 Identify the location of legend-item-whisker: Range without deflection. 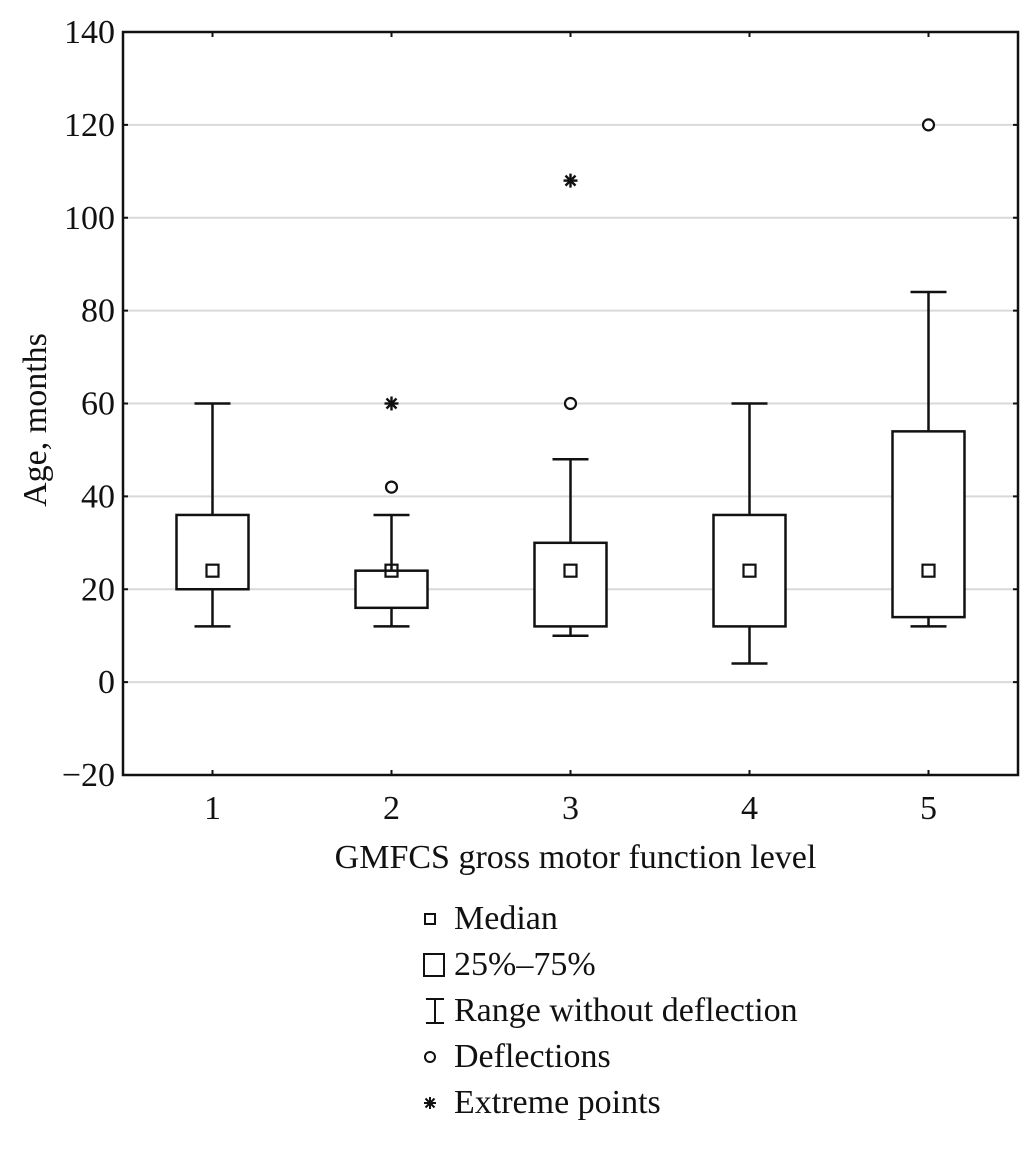
(610, 1011).